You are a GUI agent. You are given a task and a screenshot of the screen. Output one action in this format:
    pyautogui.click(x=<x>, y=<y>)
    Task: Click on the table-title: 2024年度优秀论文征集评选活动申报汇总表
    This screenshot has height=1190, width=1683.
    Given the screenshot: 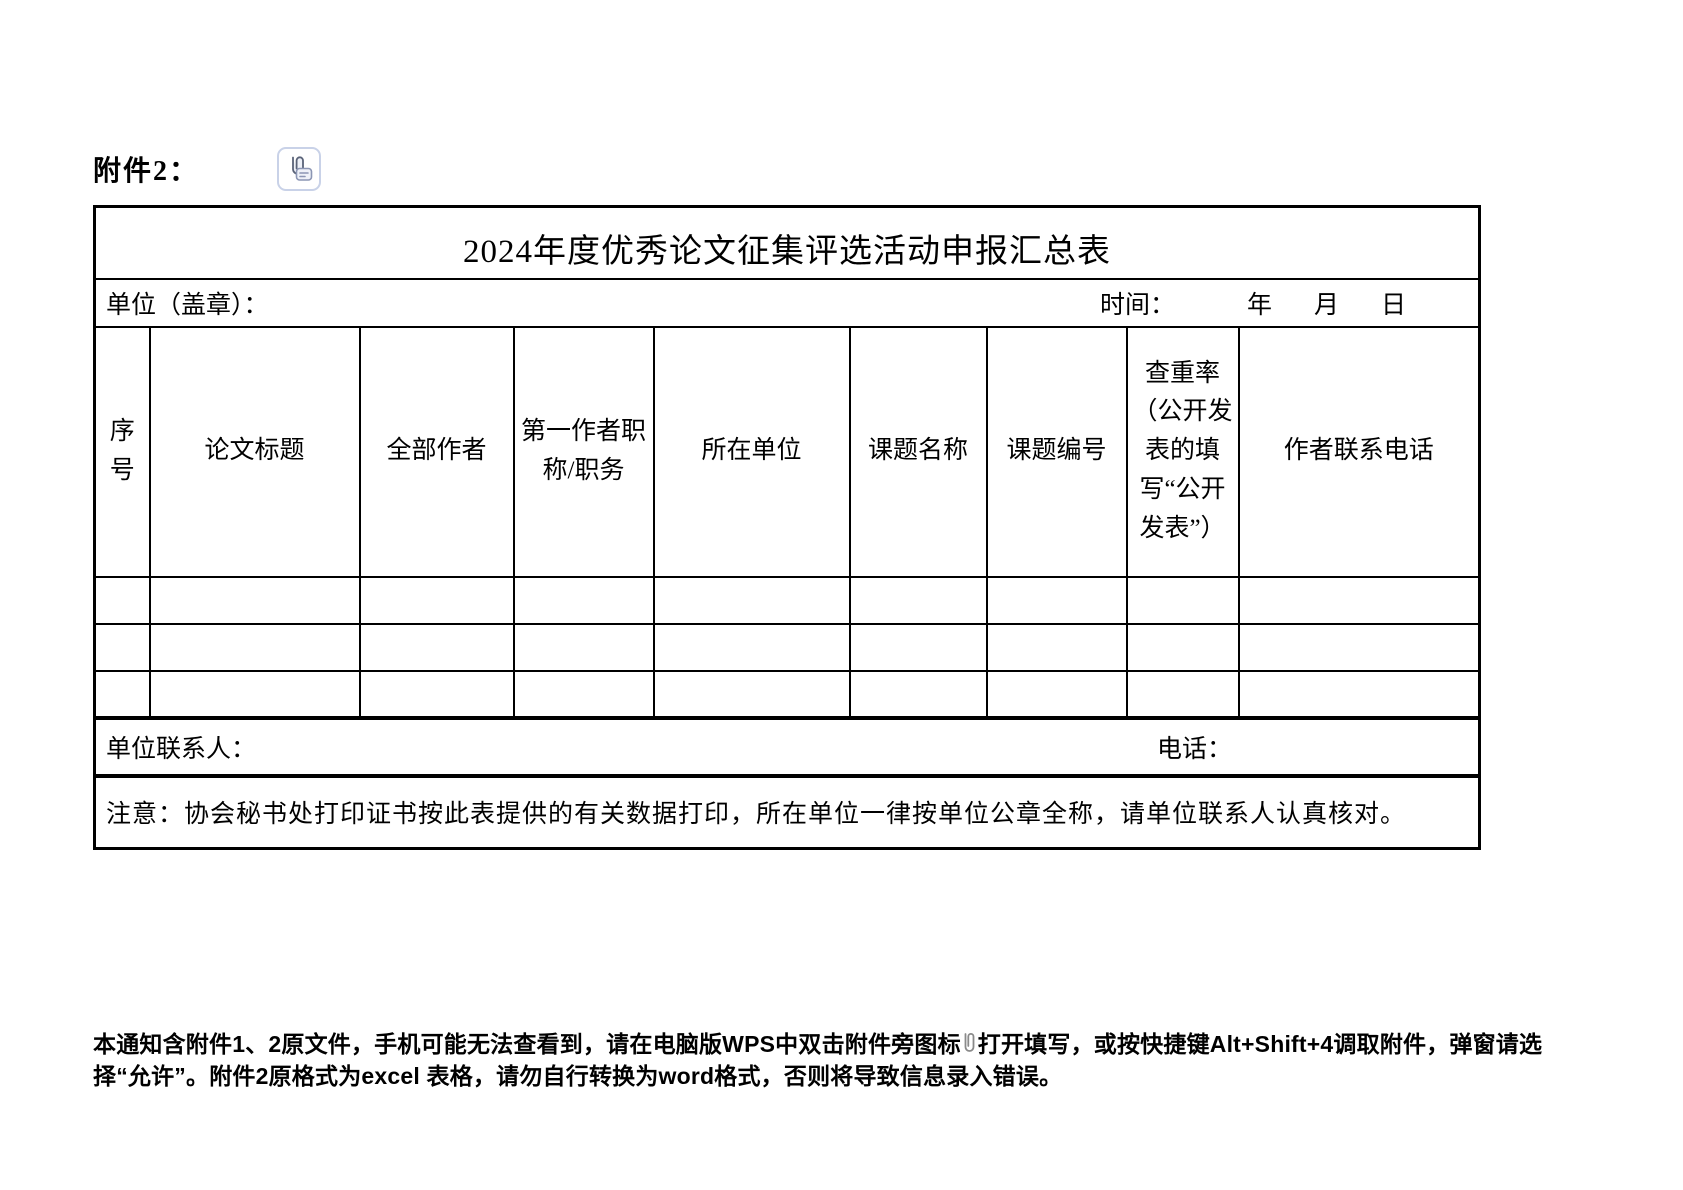 What is the action you would take?
    pyautogui.click(x=787, y=242)
    